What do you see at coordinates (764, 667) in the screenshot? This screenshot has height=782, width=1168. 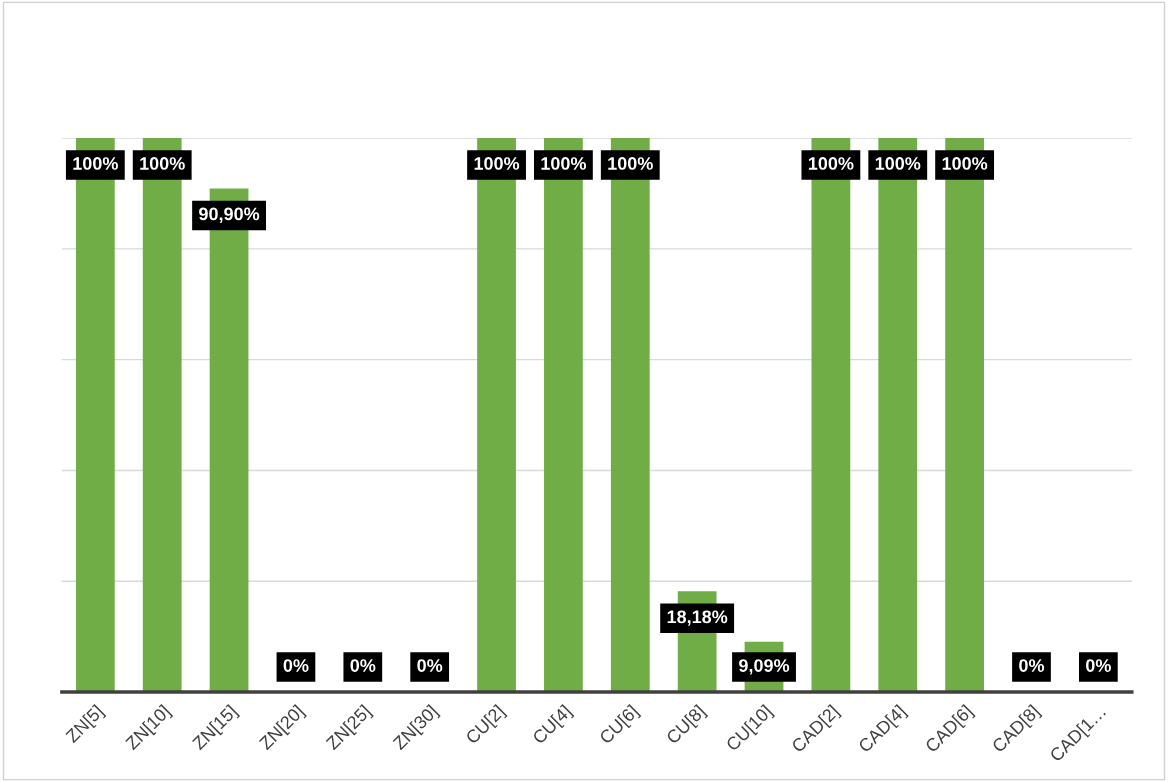 I see `data-label: 9,09%` at bounding box center [764, 667].